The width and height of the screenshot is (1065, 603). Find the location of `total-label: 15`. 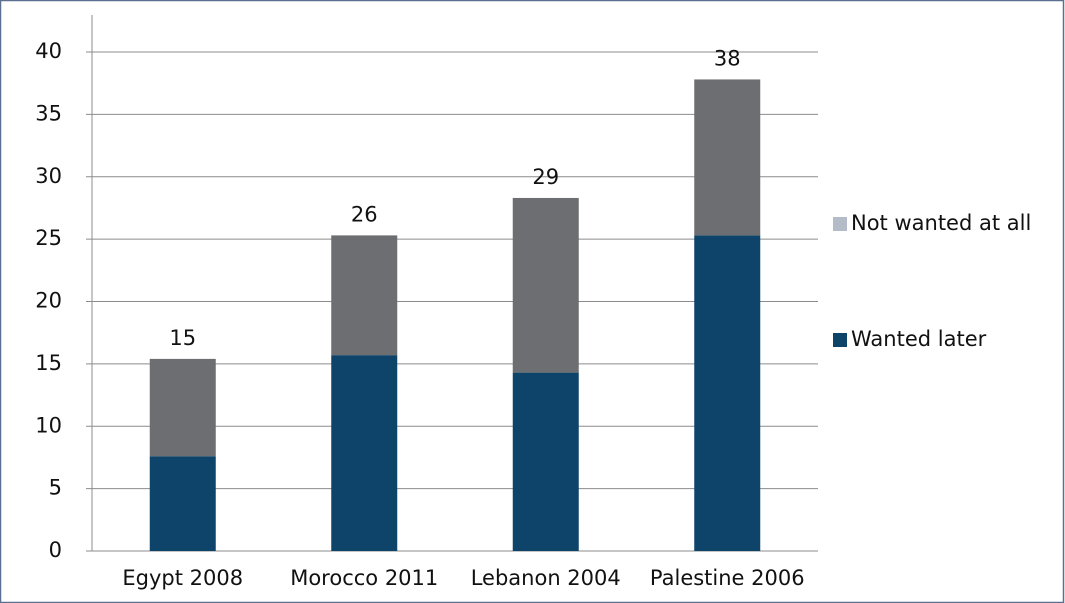

total-label: 15 is located at coordinates (182, 338).